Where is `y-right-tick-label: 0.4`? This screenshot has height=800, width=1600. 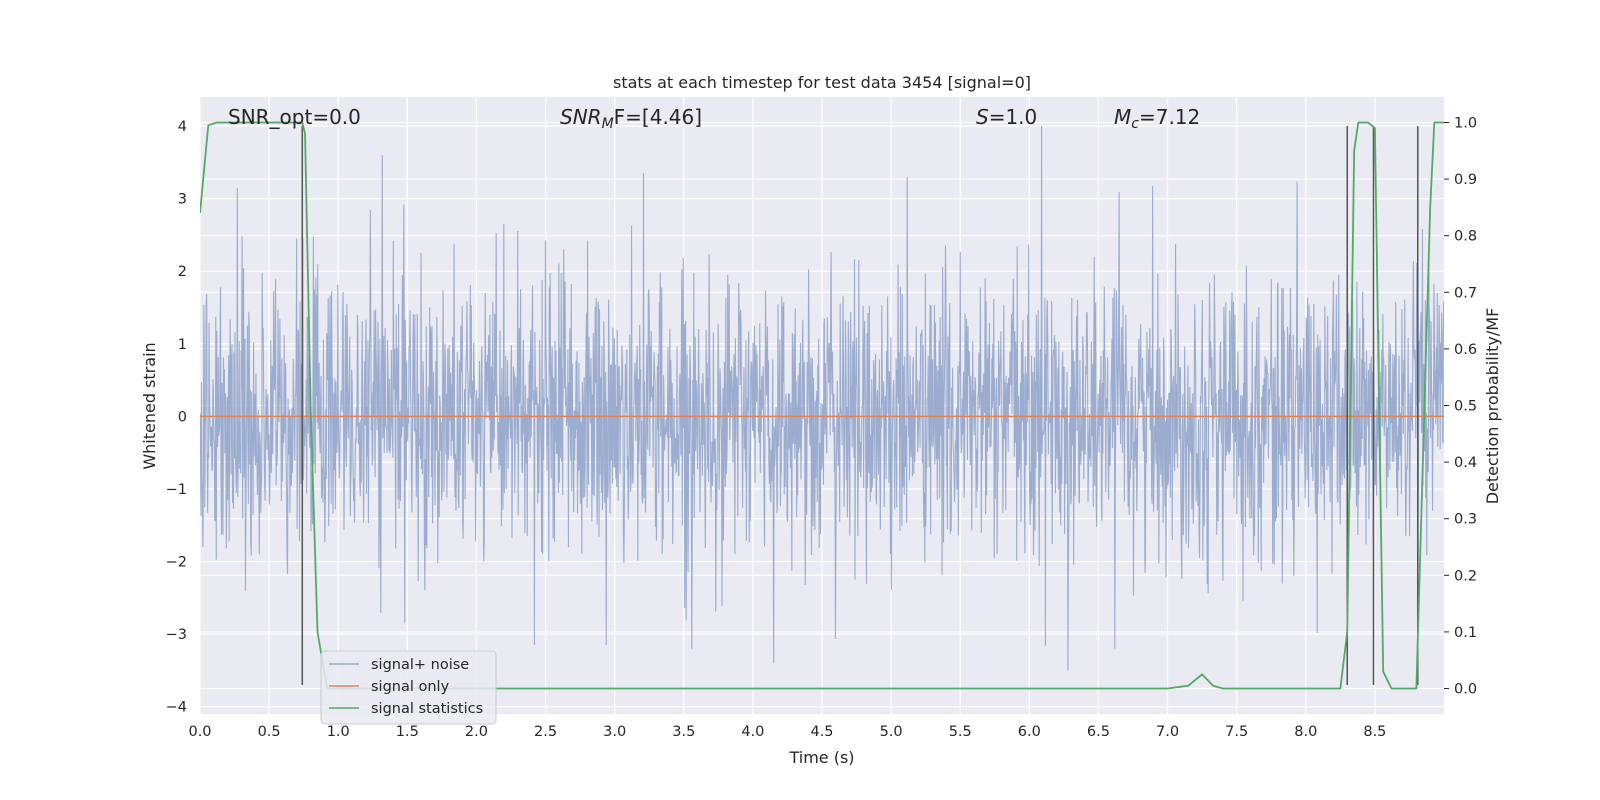
y-right-tick-label: 0.4 is located at coordinates (1465, 463).